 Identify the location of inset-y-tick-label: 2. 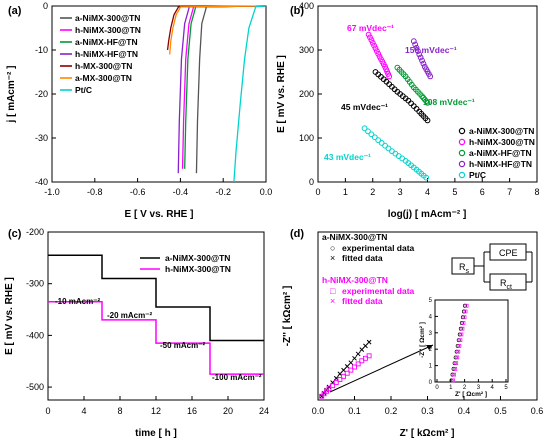
(431, 350).